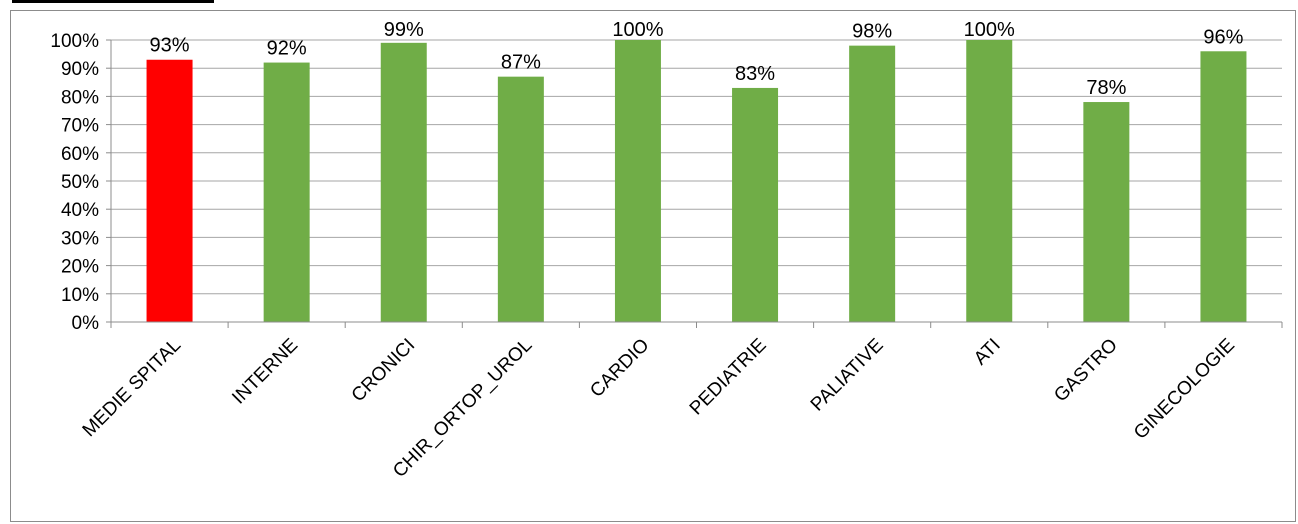 This screenshot has height=524, width=1298. Describe the element at coordinates (521, 63) in the screenshot. I see `data-label: 87%` at that location.